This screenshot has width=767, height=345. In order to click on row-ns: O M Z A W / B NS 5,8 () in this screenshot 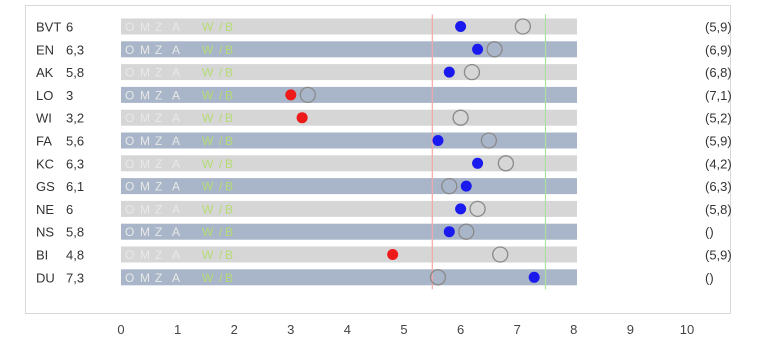, I will do `click(375, 231)`.